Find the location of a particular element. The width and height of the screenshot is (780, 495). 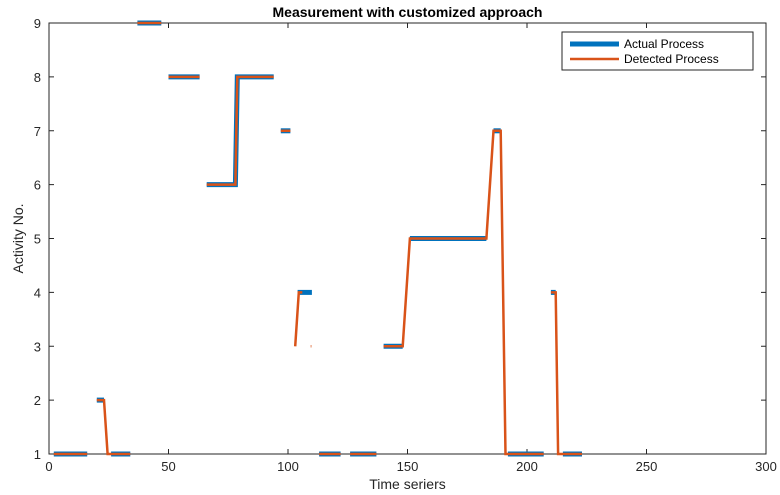

x-tick-label: 300 is located at coordinates (766, 466).